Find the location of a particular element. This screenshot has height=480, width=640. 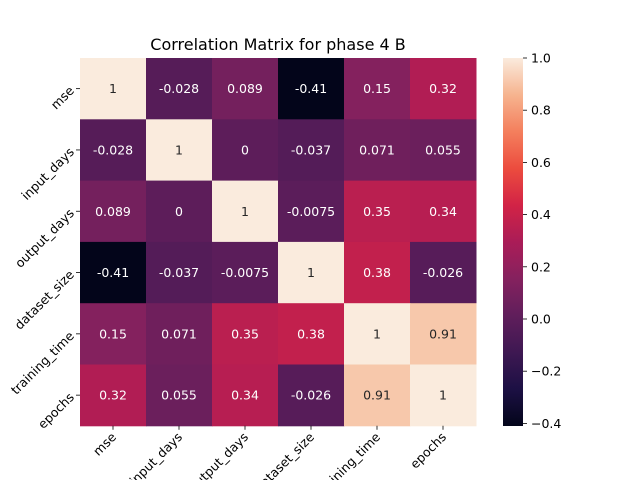

chart-title: Correlation Matrix for phase 4 B is located at coordinates (277, 44).